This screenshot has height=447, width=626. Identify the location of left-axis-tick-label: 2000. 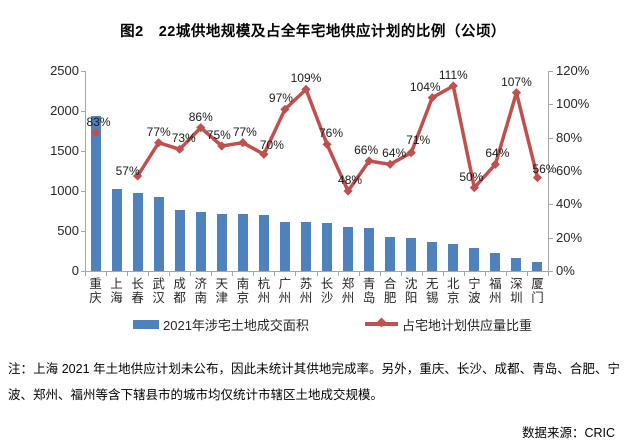
(64, 110).